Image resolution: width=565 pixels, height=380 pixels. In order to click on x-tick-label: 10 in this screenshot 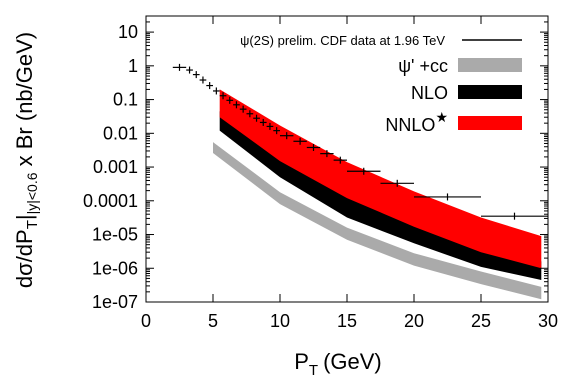, I will do `click(280, 321)`.